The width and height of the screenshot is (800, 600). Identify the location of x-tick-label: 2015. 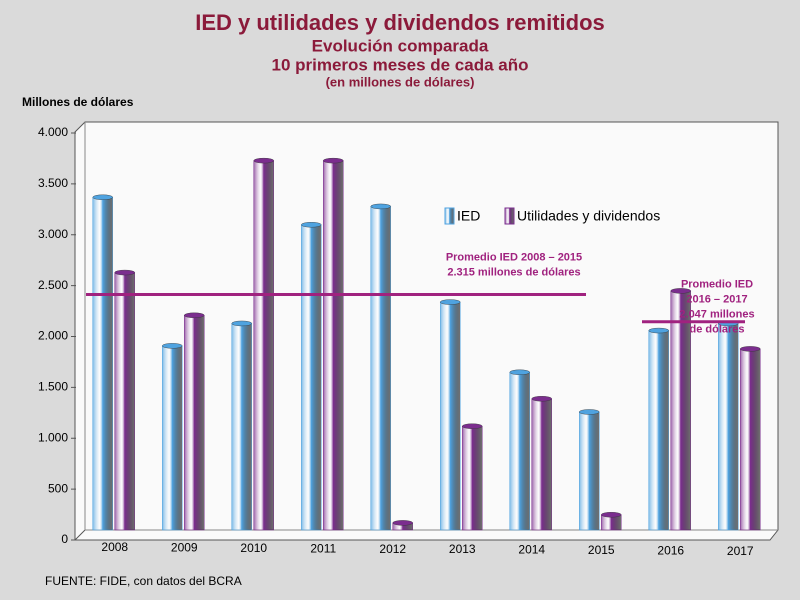
(601, 550).